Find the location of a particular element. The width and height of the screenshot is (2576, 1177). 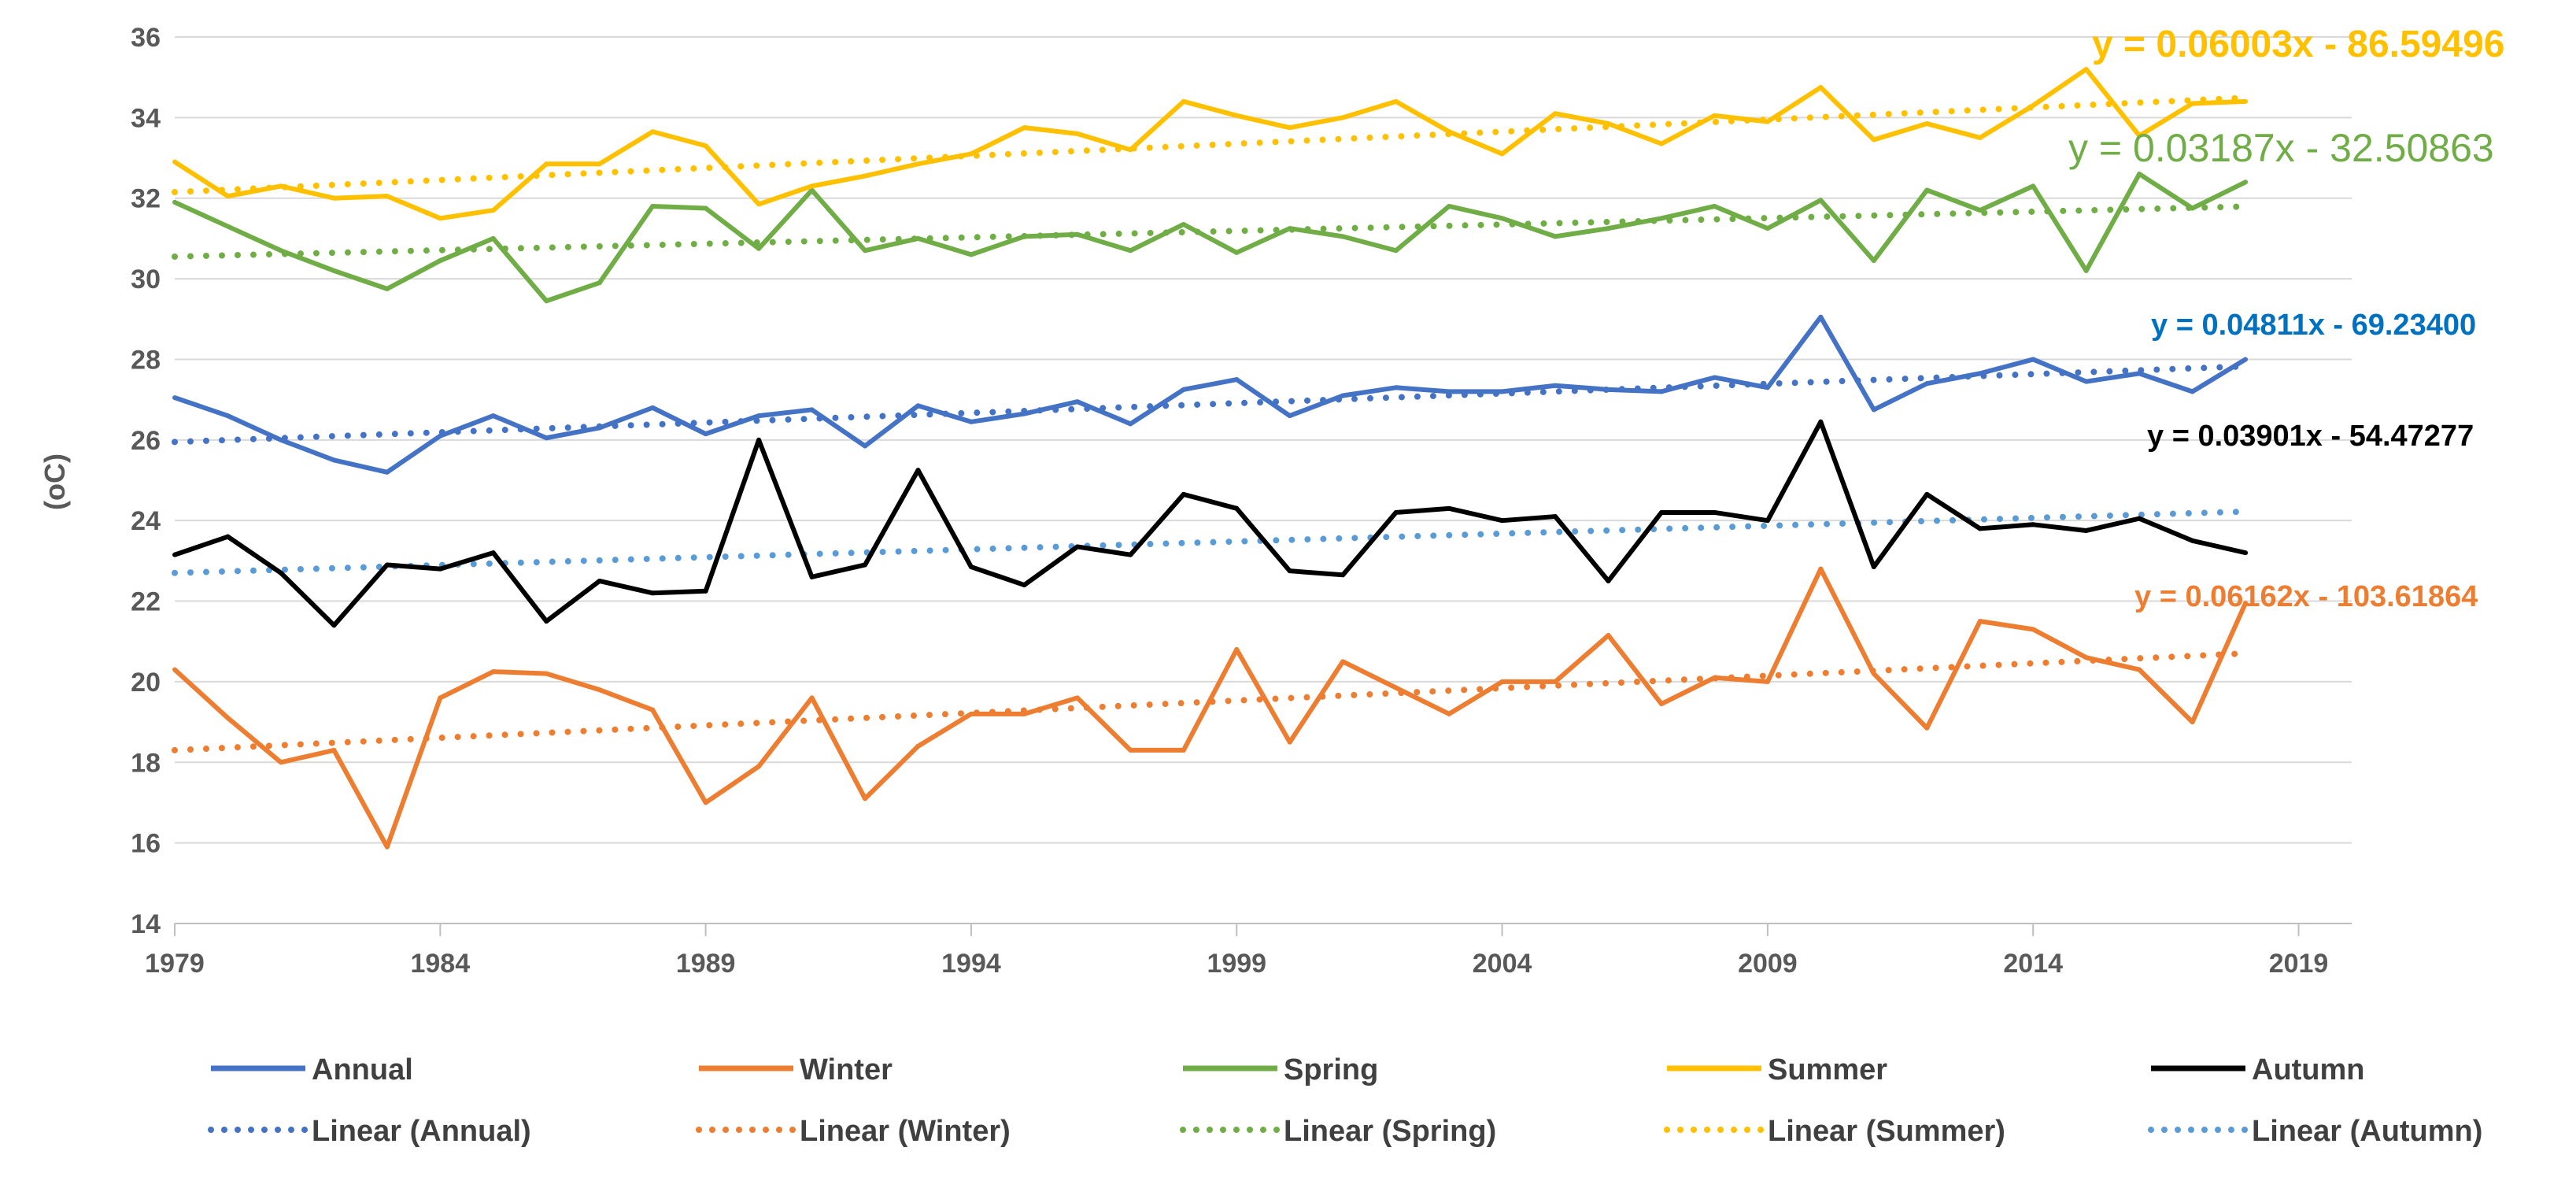

y-tick-label: 34 is located at coordinates (146, 118).